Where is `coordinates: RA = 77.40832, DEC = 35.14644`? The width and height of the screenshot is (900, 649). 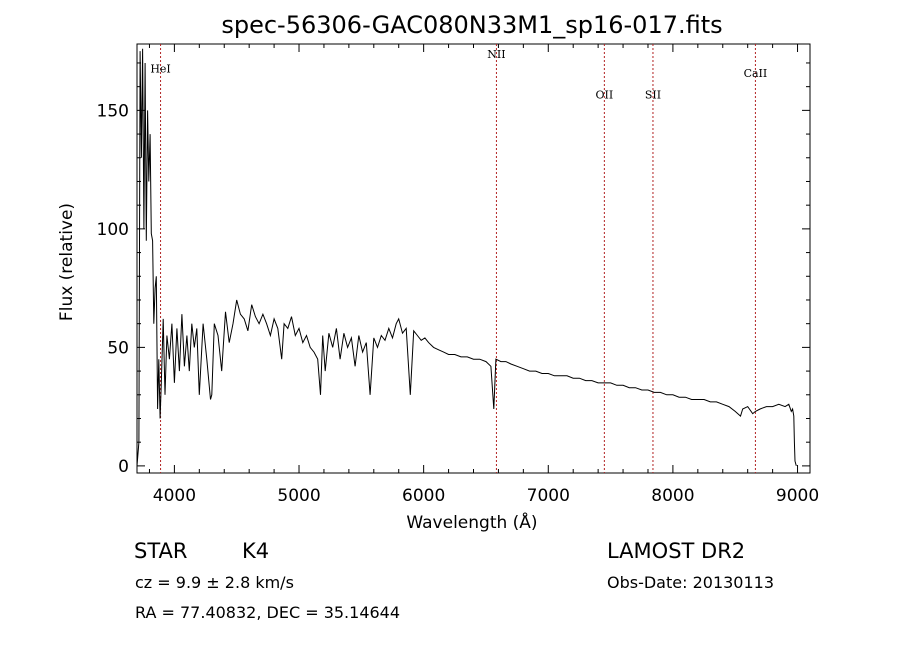
coordinates: RA = 77.40832, DEC = 35.14644 is located at coordinates (268, 612).